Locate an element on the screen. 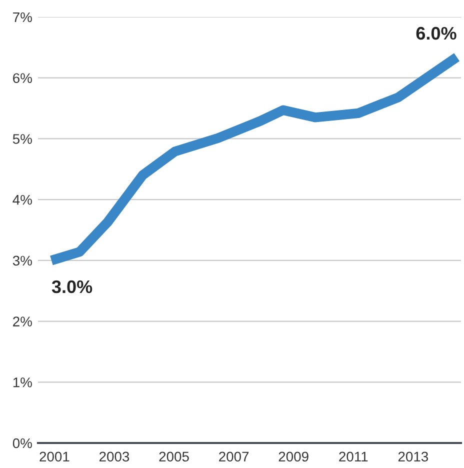 The image size is (464, 468). y-tick-label: 2% is located at coordinates (22, 321).